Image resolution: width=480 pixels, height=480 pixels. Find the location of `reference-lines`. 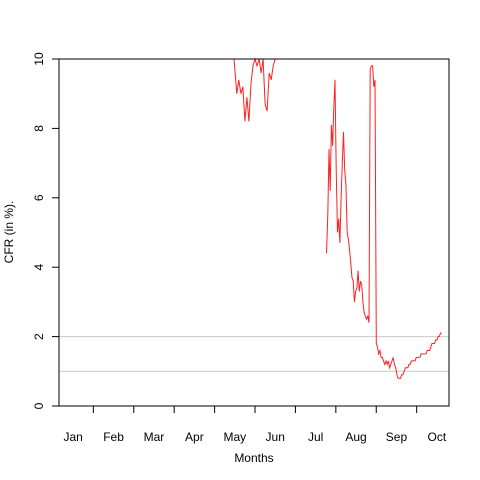

reference-lines is located at coordinates (254, 354).